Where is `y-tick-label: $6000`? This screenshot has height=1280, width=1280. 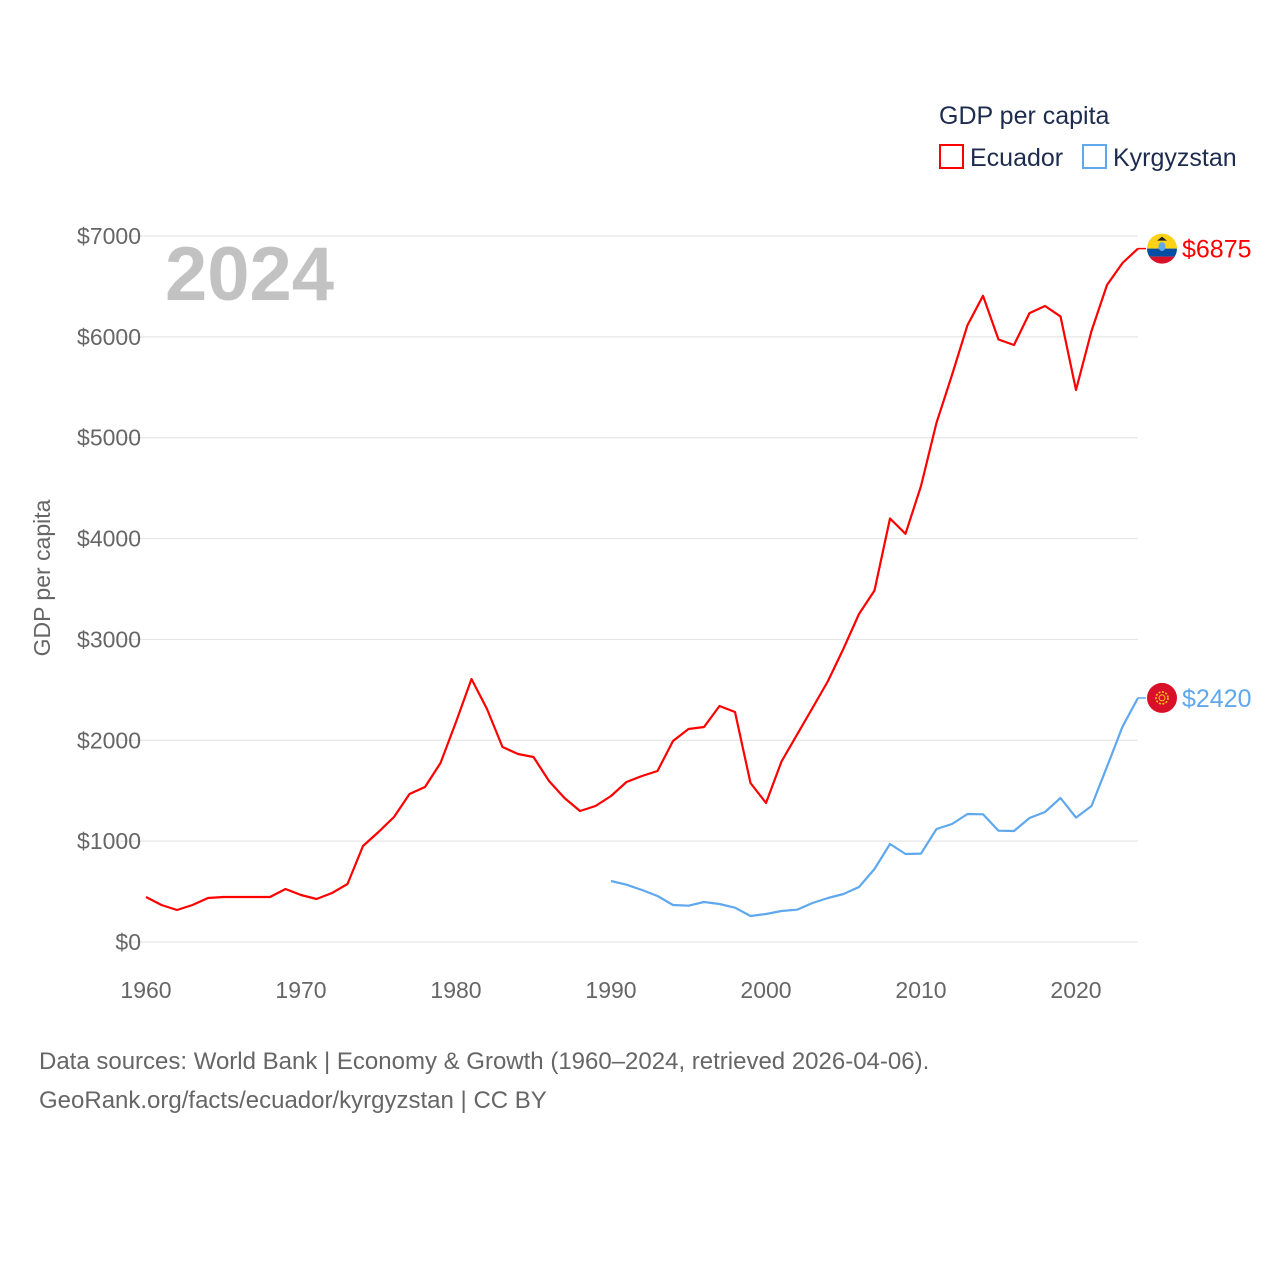
y-tick-label: $6000 is located at coordinates (109, 337).